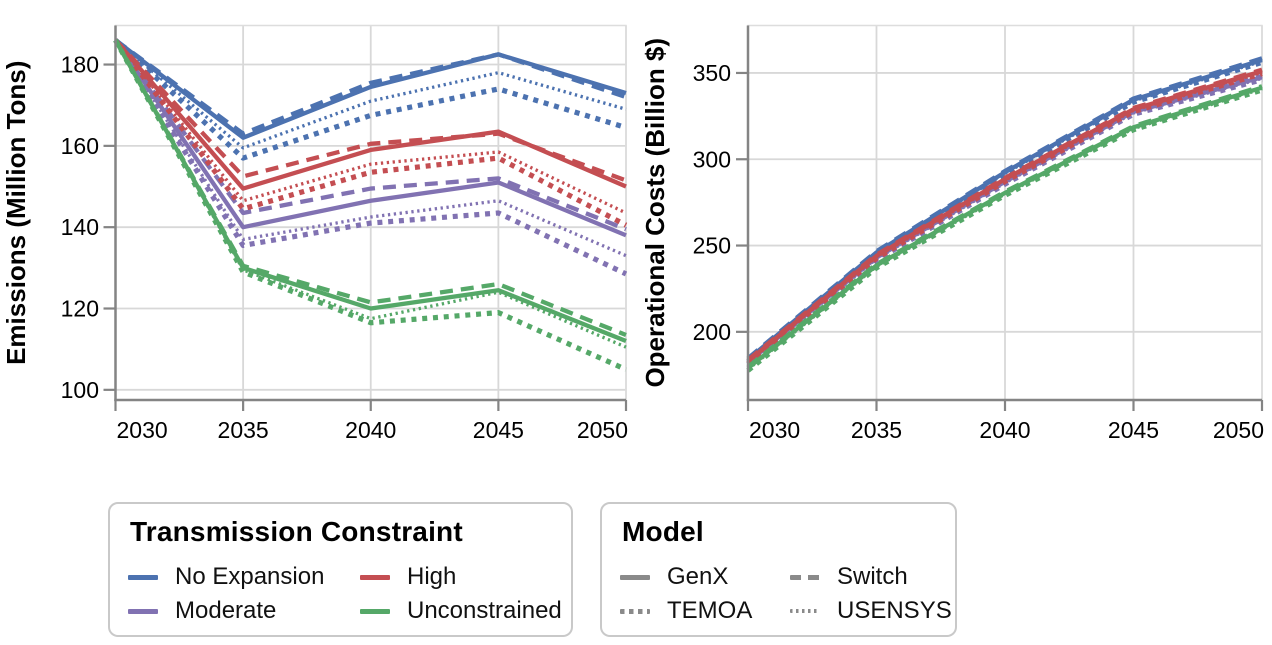 The height and width of the screenshot is (645, 1272). What do you see at coordinates (635, 577) in the screenshot?
I see `line-swatch-solid-icon` at bounding box center [635, 577].